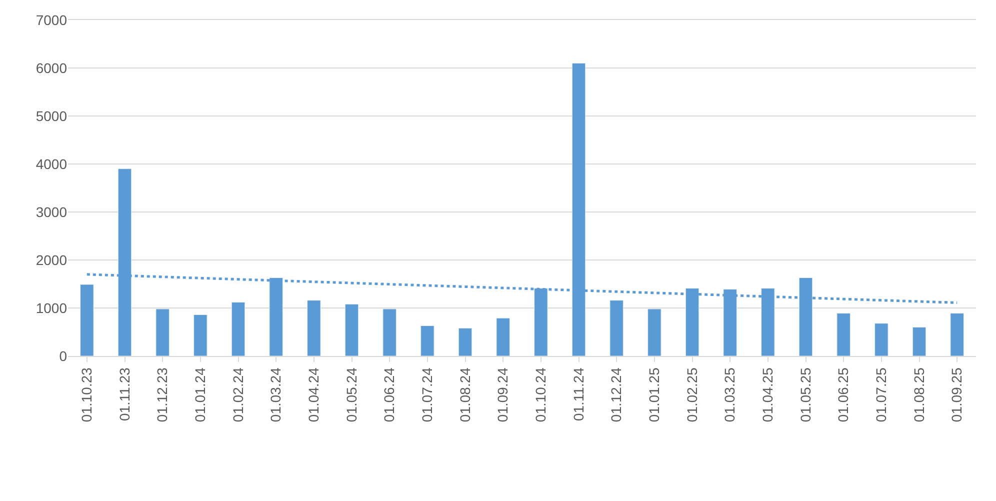  Describe the element at coordinates (616, 394) in the screenshot. I see `x-tick-label: 01.12.24` at that location.